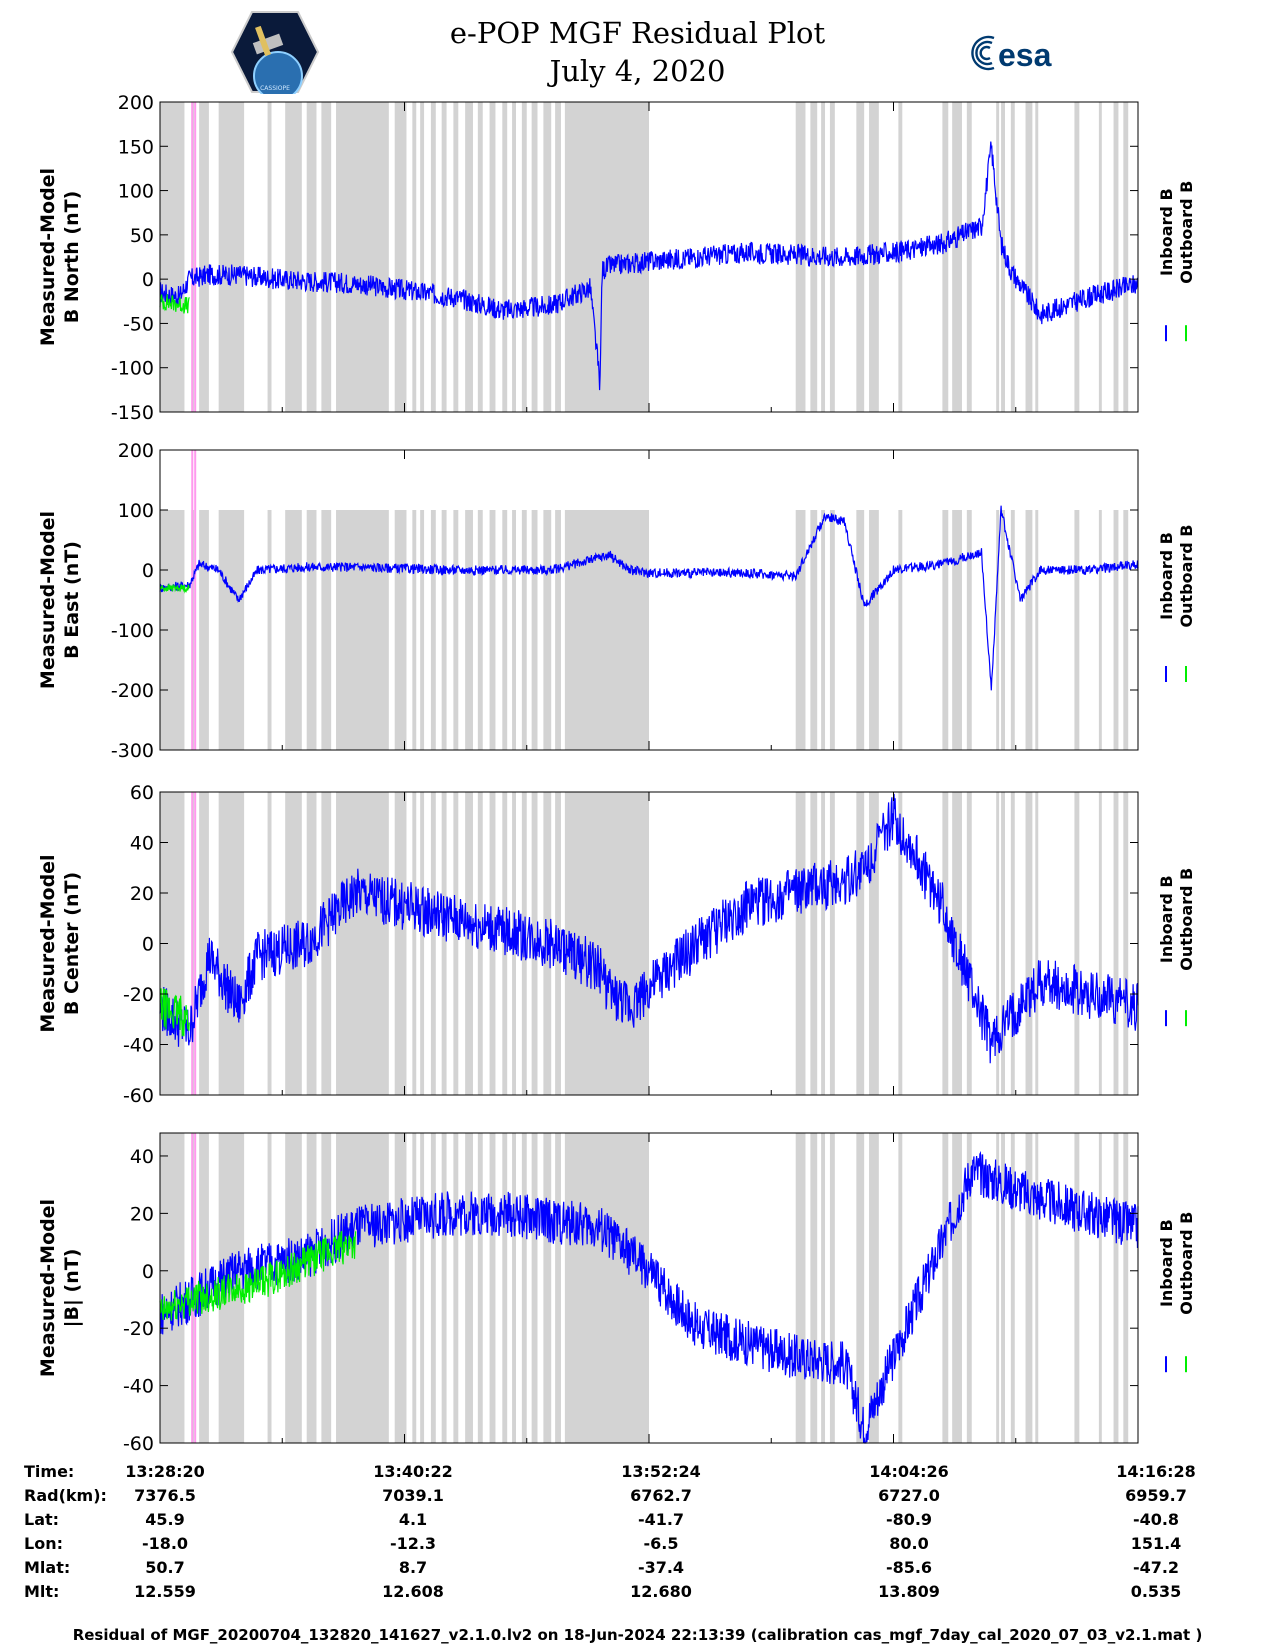  I want to click on y-tick-label: 100, so click(136, 192).